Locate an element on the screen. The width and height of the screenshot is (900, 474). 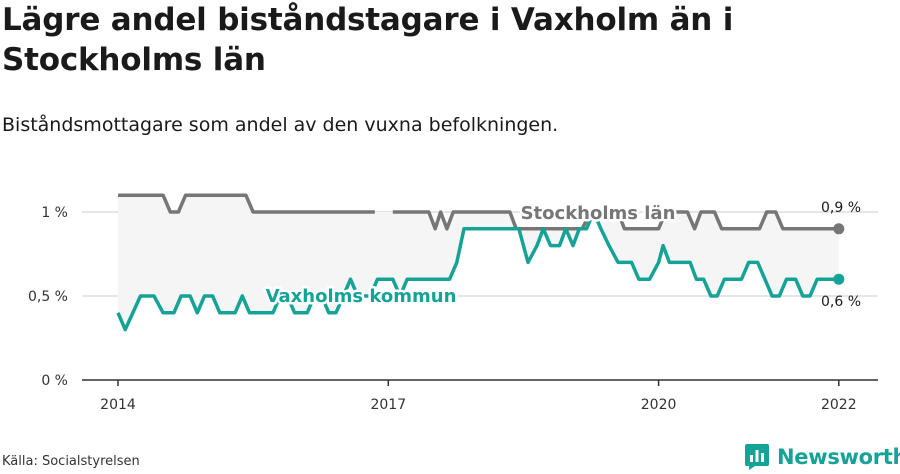
source-note: Källa: Socialstyrelsen is located at coordinates (71, 461).